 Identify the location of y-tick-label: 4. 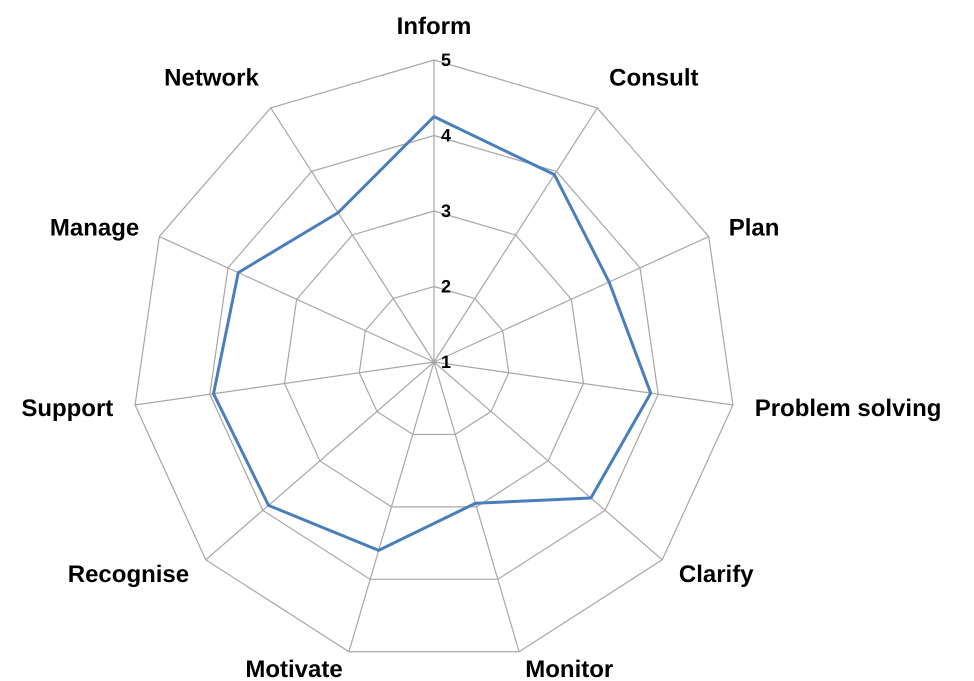
(446, 136).